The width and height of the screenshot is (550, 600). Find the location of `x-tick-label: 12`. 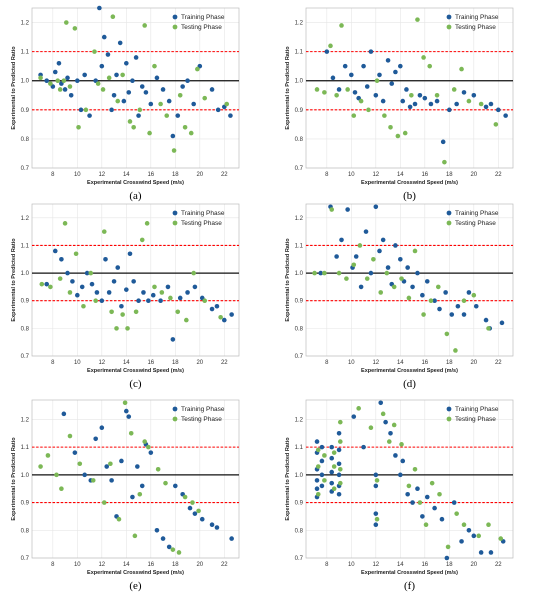

x-tick-label: 12 is located at coordinates (101, 565).